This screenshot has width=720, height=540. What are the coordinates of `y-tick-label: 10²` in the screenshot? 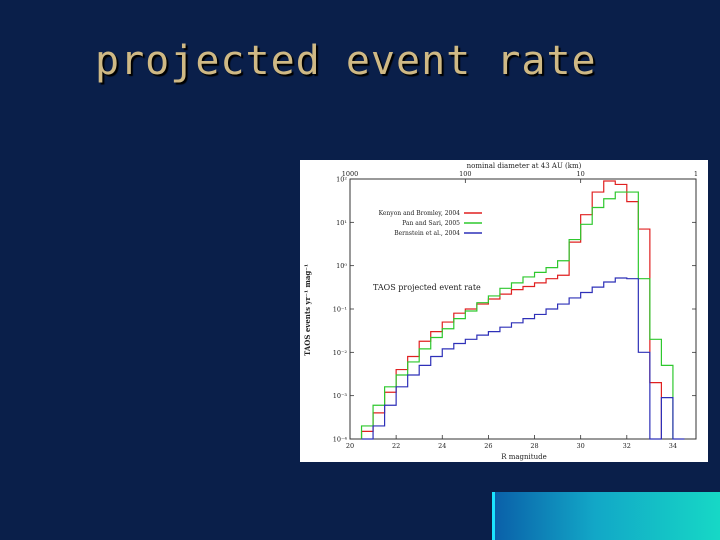 It's located at (341, 180).